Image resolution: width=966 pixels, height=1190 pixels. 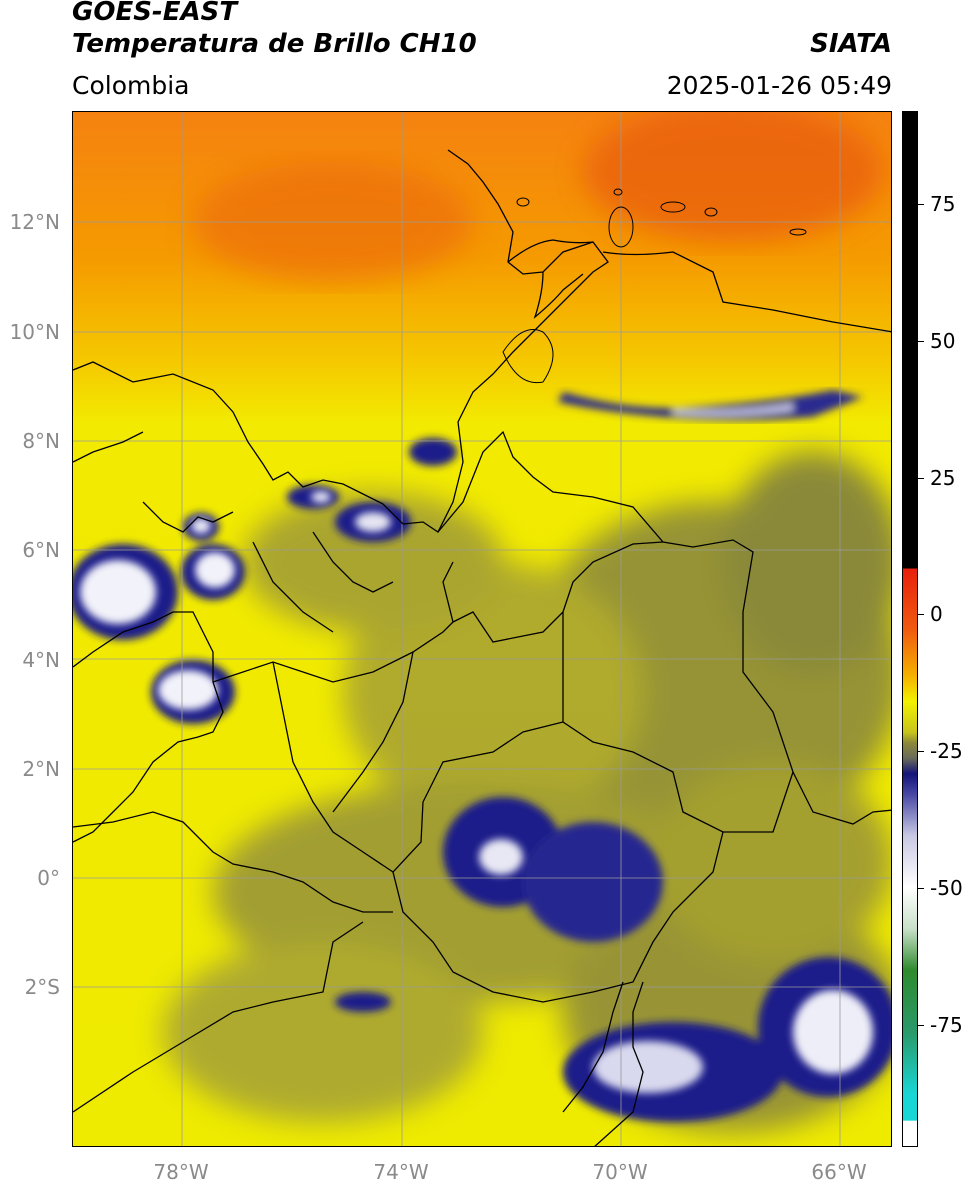 What do you see at coordinates (48, 878) in the screenshot?
I see `lat-label-0: 0°` at bounding box center [48, 878].